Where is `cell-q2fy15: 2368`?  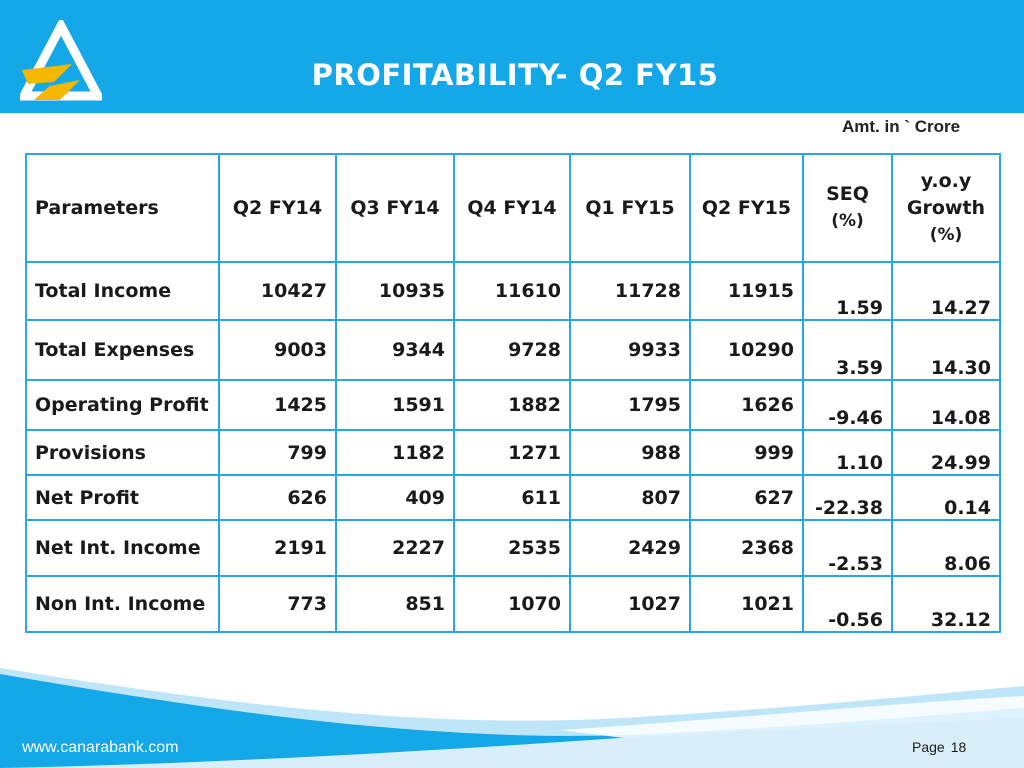 cell-q2fy15: 2368 is located at coordinates (746, 548).